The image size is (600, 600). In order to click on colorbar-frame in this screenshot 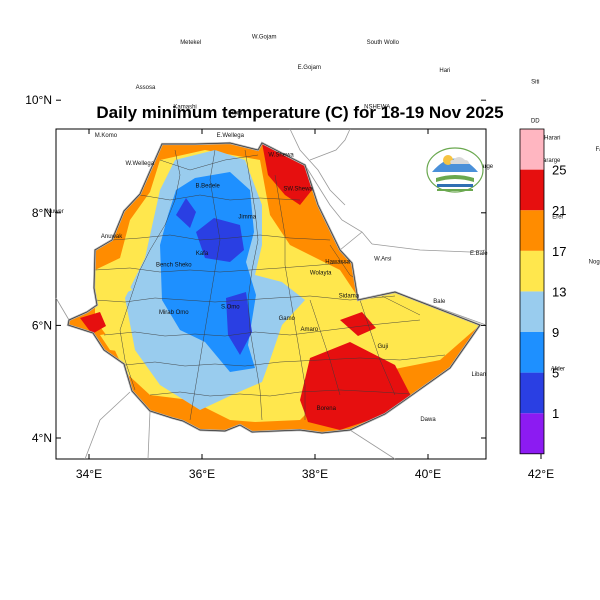, I will do `click(532, 291)`.